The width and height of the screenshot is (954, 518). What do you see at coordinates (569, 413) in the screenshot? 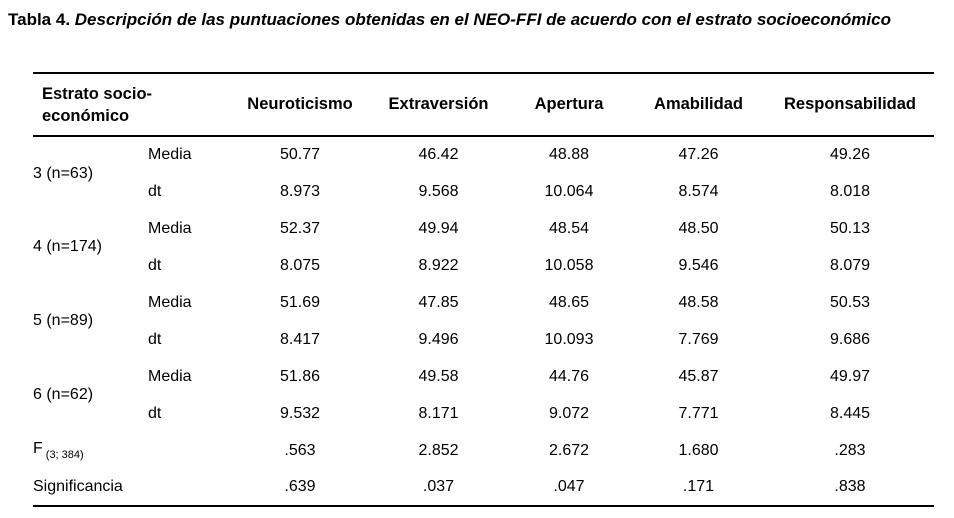
I see `dt-value: 9.072` at bounding box center [569, 413].